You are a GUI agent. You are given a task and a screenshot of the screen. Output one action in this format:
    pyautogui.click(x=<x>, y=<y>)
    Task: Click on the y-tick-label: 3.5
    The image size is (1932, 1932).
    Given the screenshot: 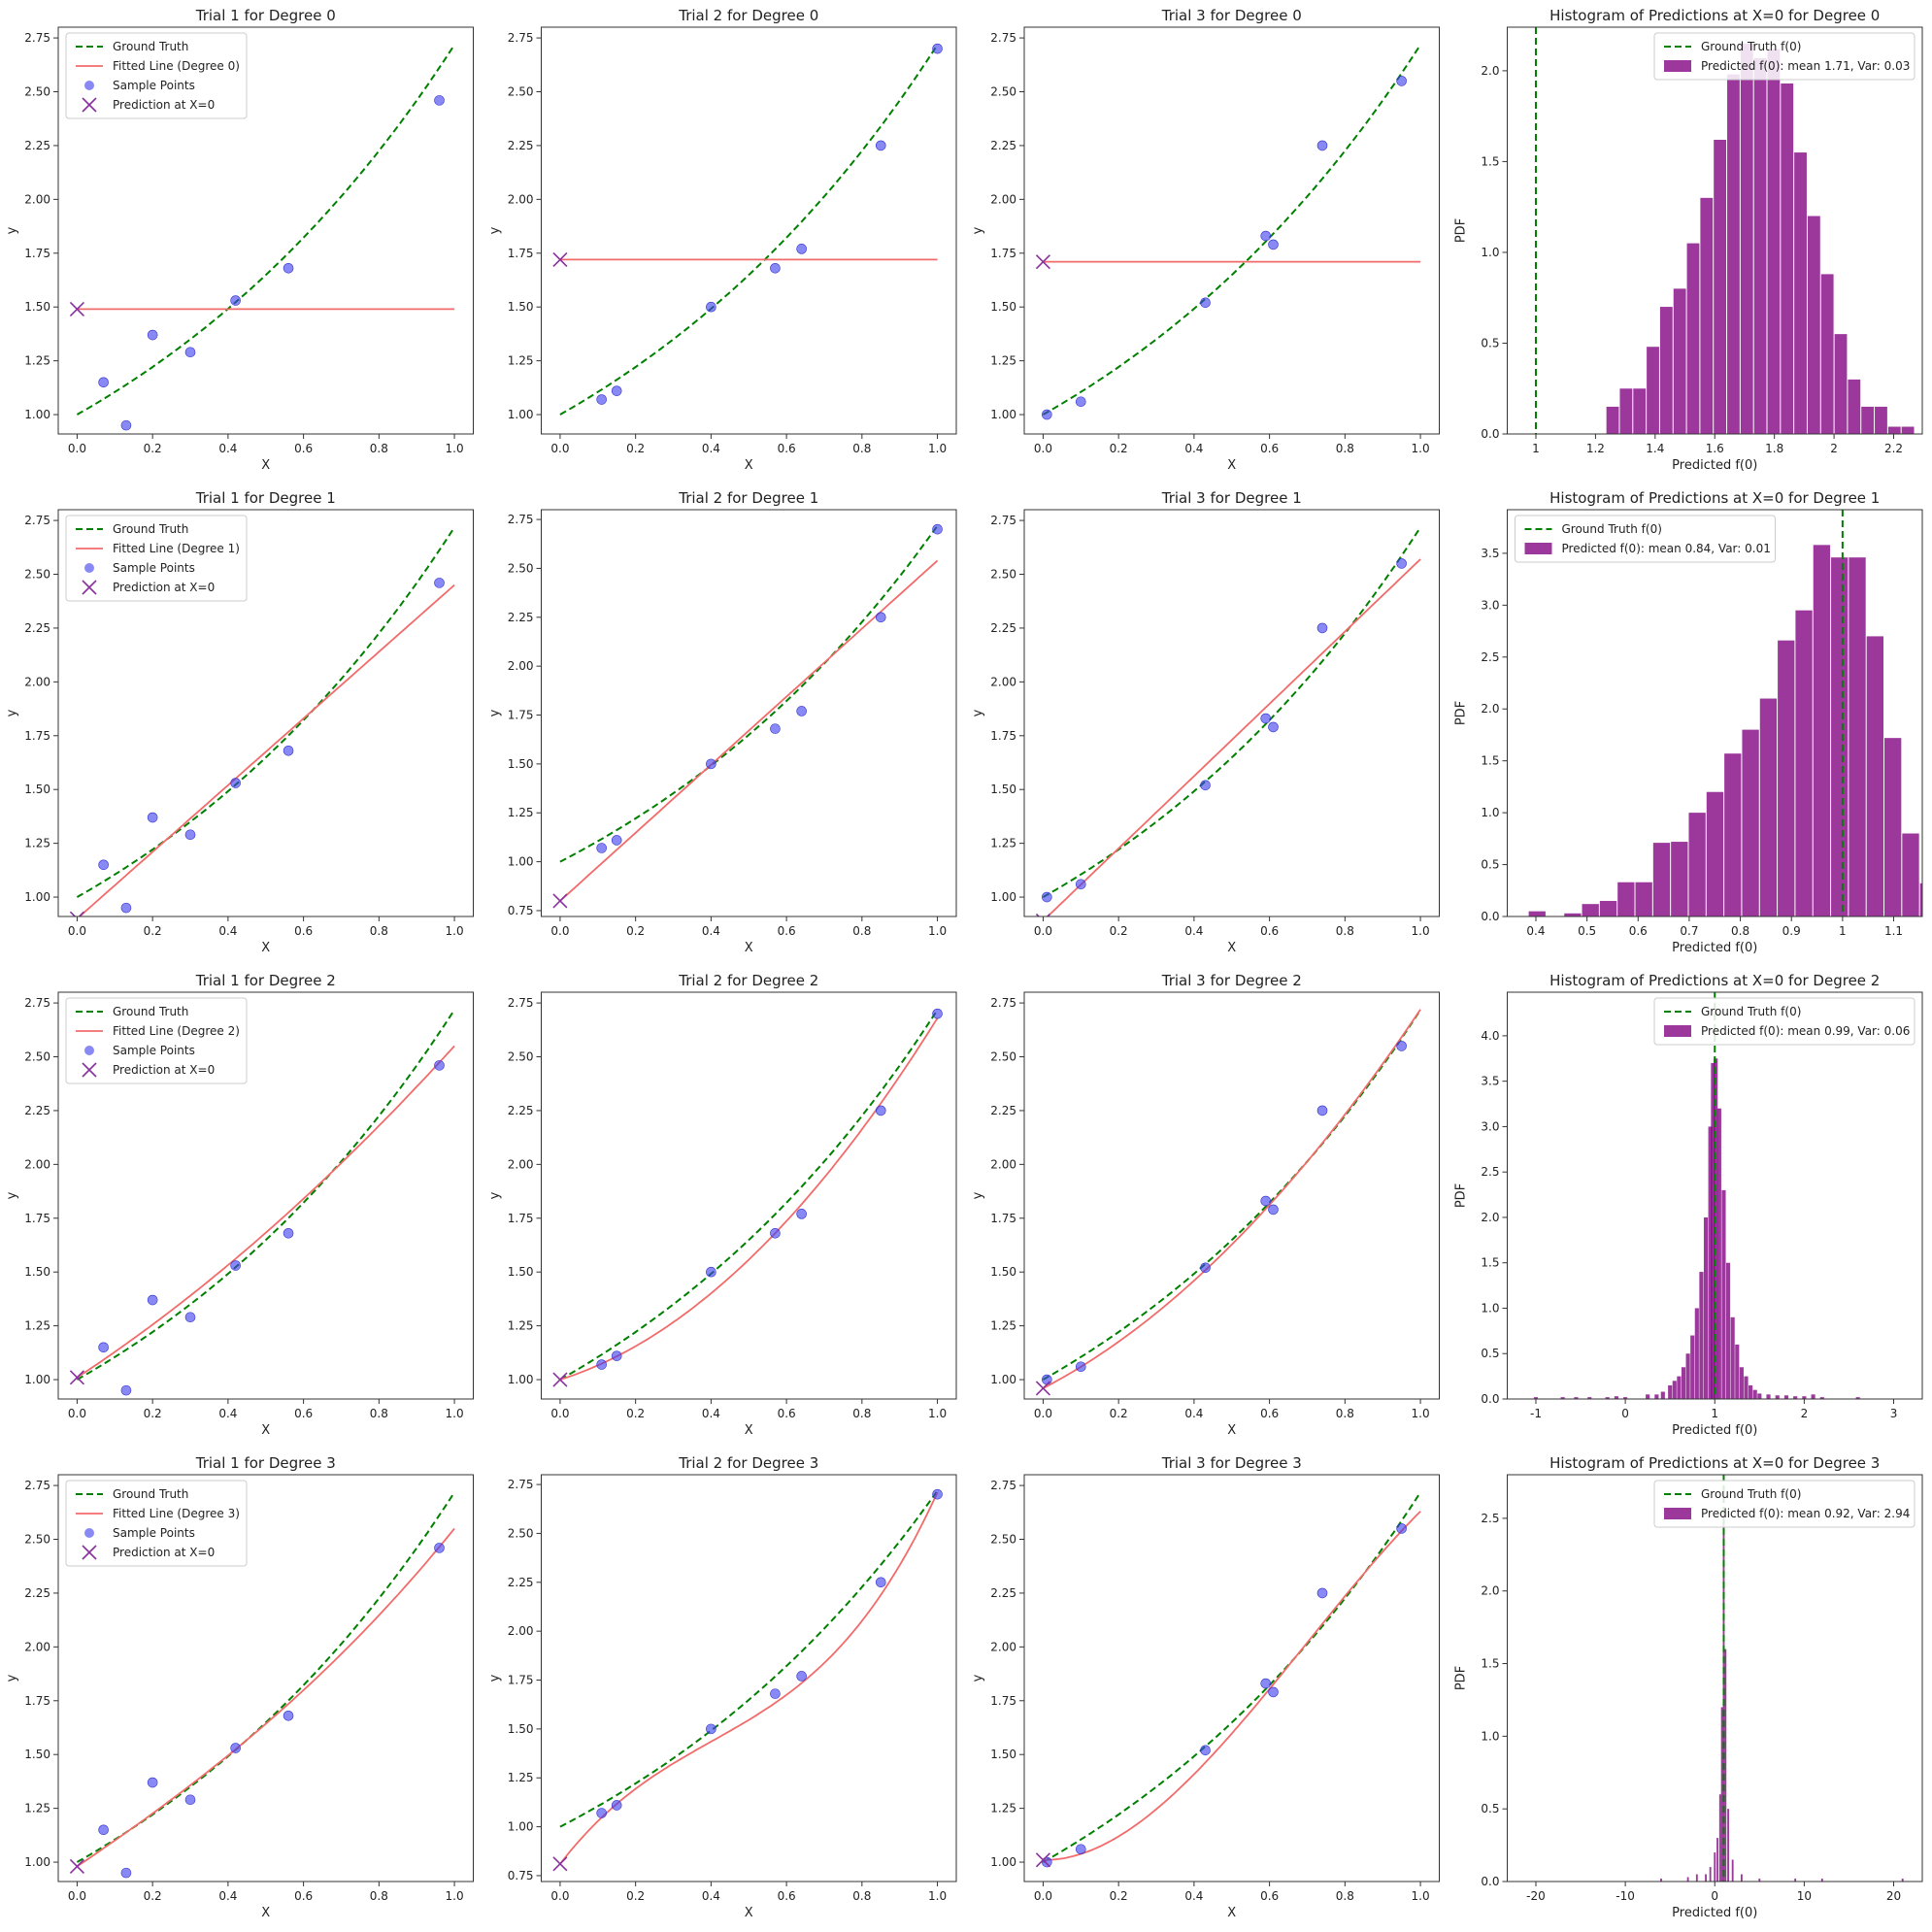 What is the action you would take?
    pyautogui.click(x=1490, y=553)
    